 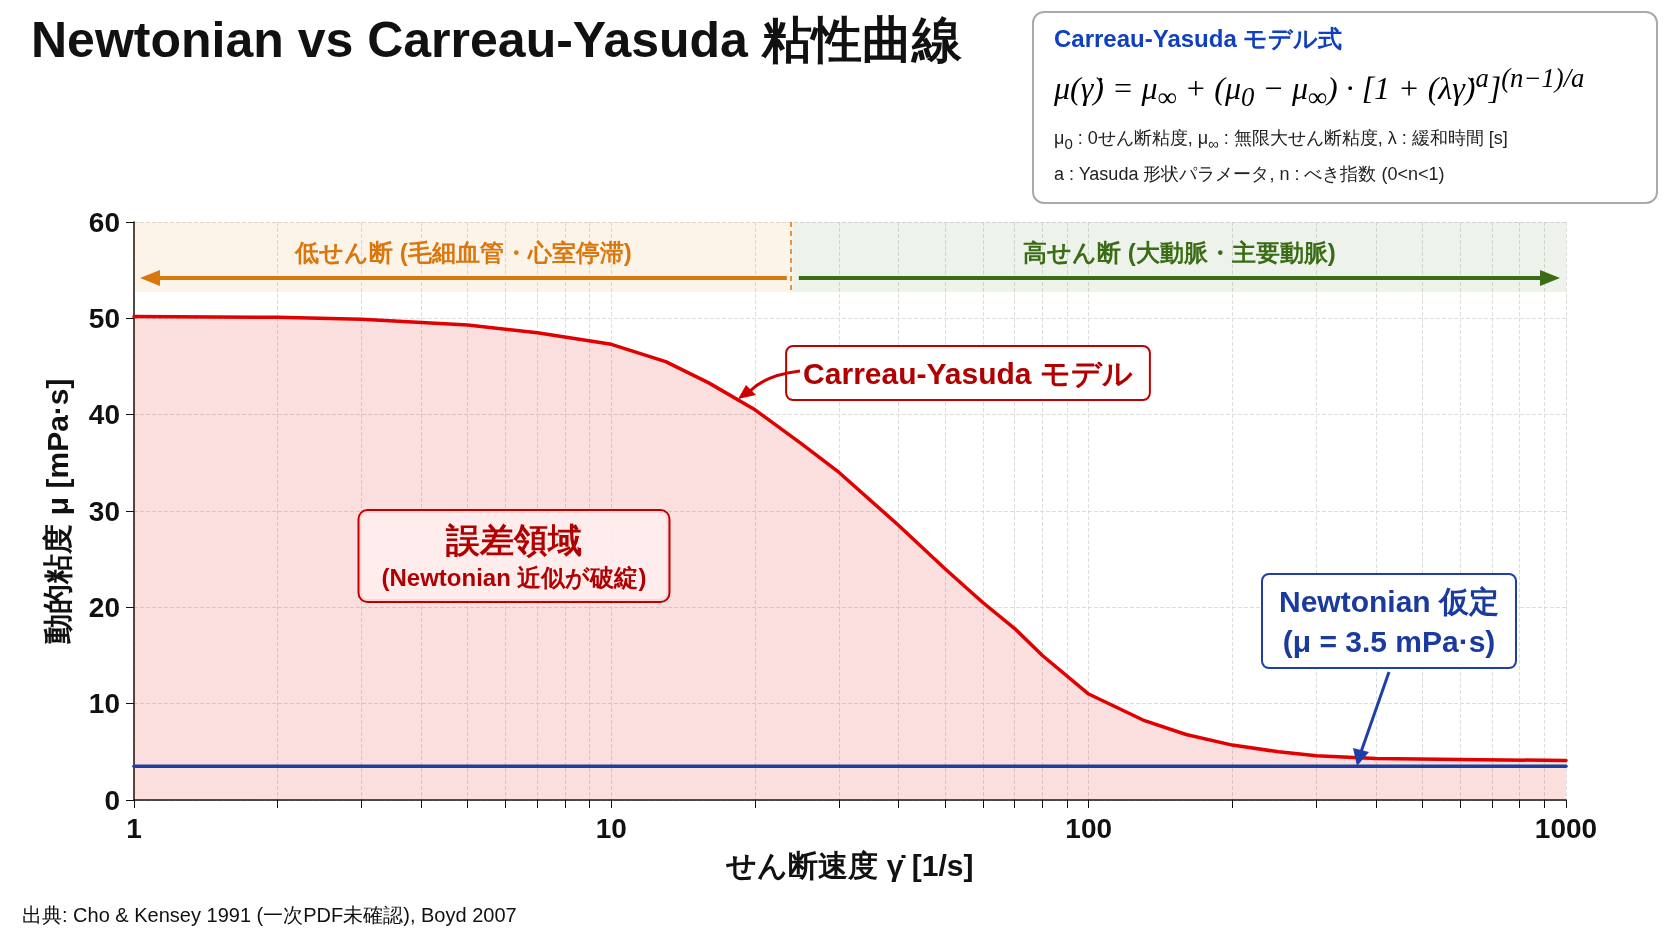 I want to click on x-tick-label: 10, so click(x=611, y=828).